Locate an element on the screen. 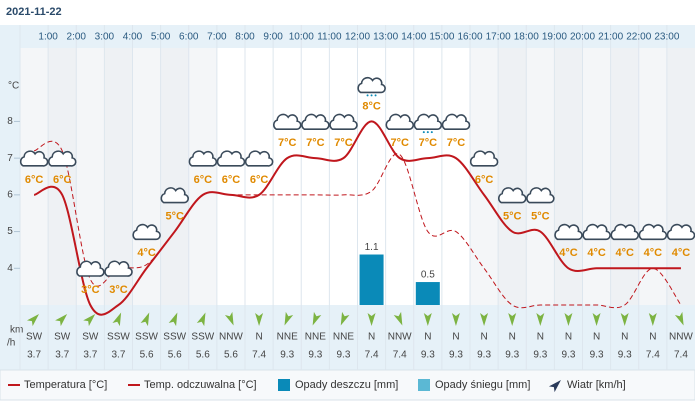 The height and width of the screenshot is (408, 695). y-axis-label: °C is located at coordinates (13, 86).